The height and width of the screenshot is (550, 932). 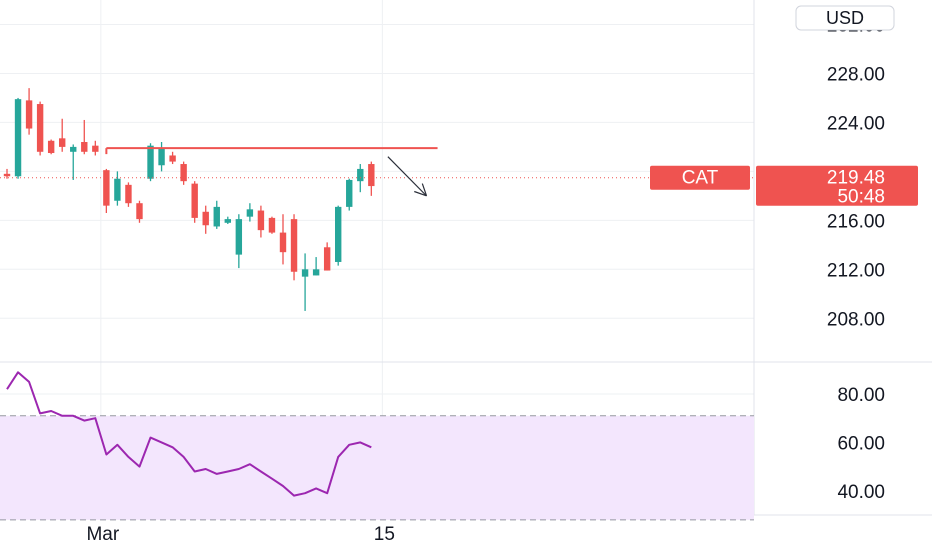 I want to click on rsi-line, so click(x=189, y=434).